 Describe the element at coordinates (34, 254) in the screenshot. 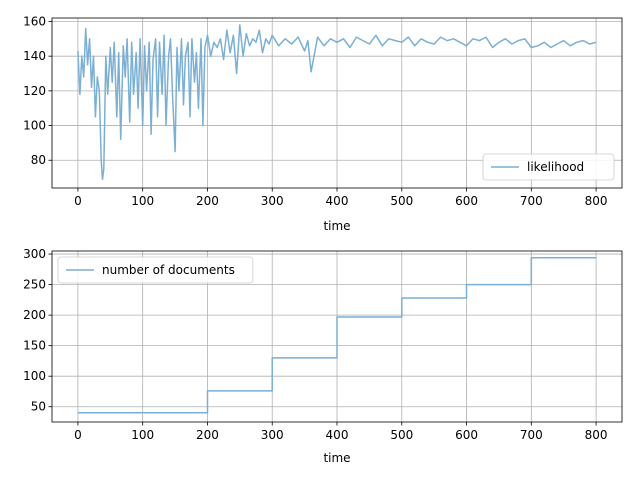

I see `y-tick-label: 300` at that location.